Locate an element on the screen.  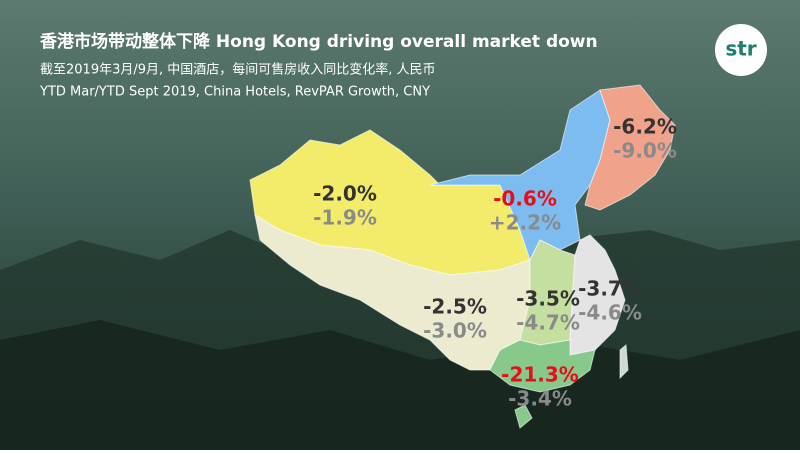
ytd-mar-label: -21.3% is located at coordinates (540, 375).